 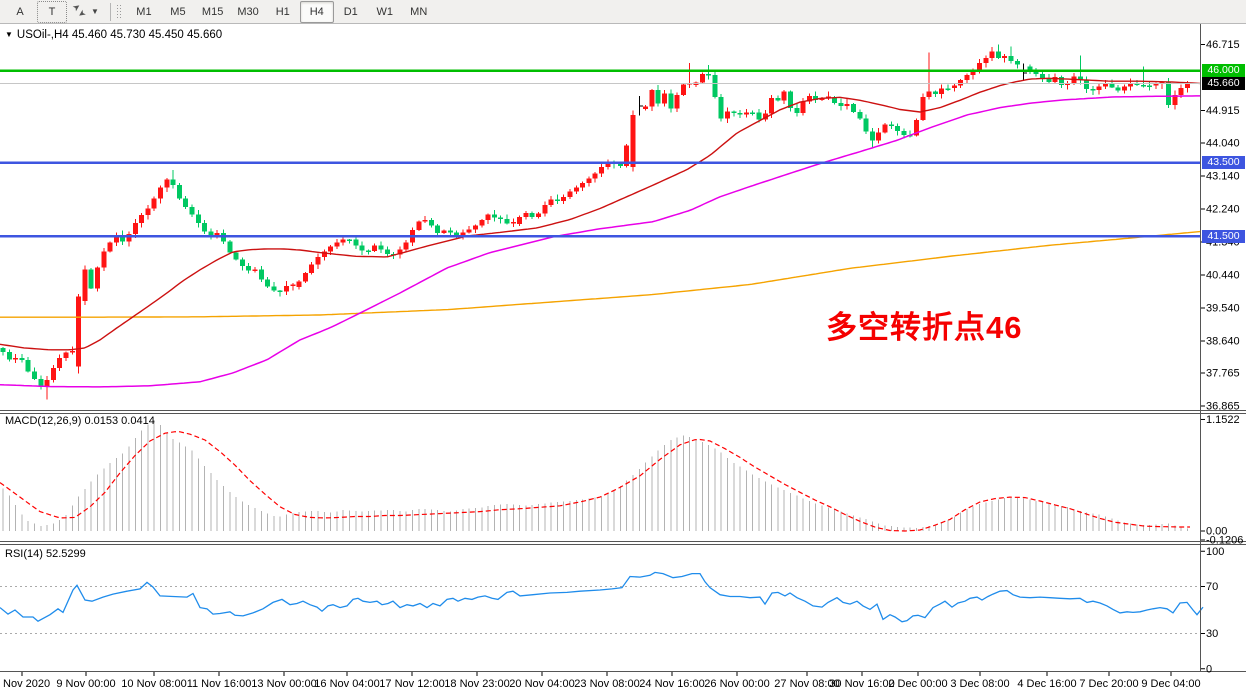 What do you see at coordinates (806, 684) in the screenshot?
I see `svg-text: 27 Nov 08:00` at bounding box center [806, 684].